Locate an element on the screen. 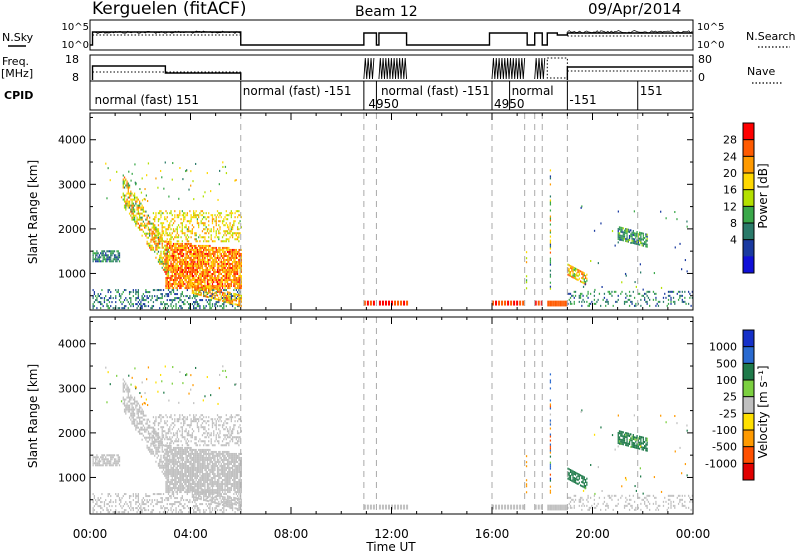 Image resolution: width=800 pixels, height=554 pixels. nsky-tick-bottom: 10^0 is located at coordinates (75, 45).